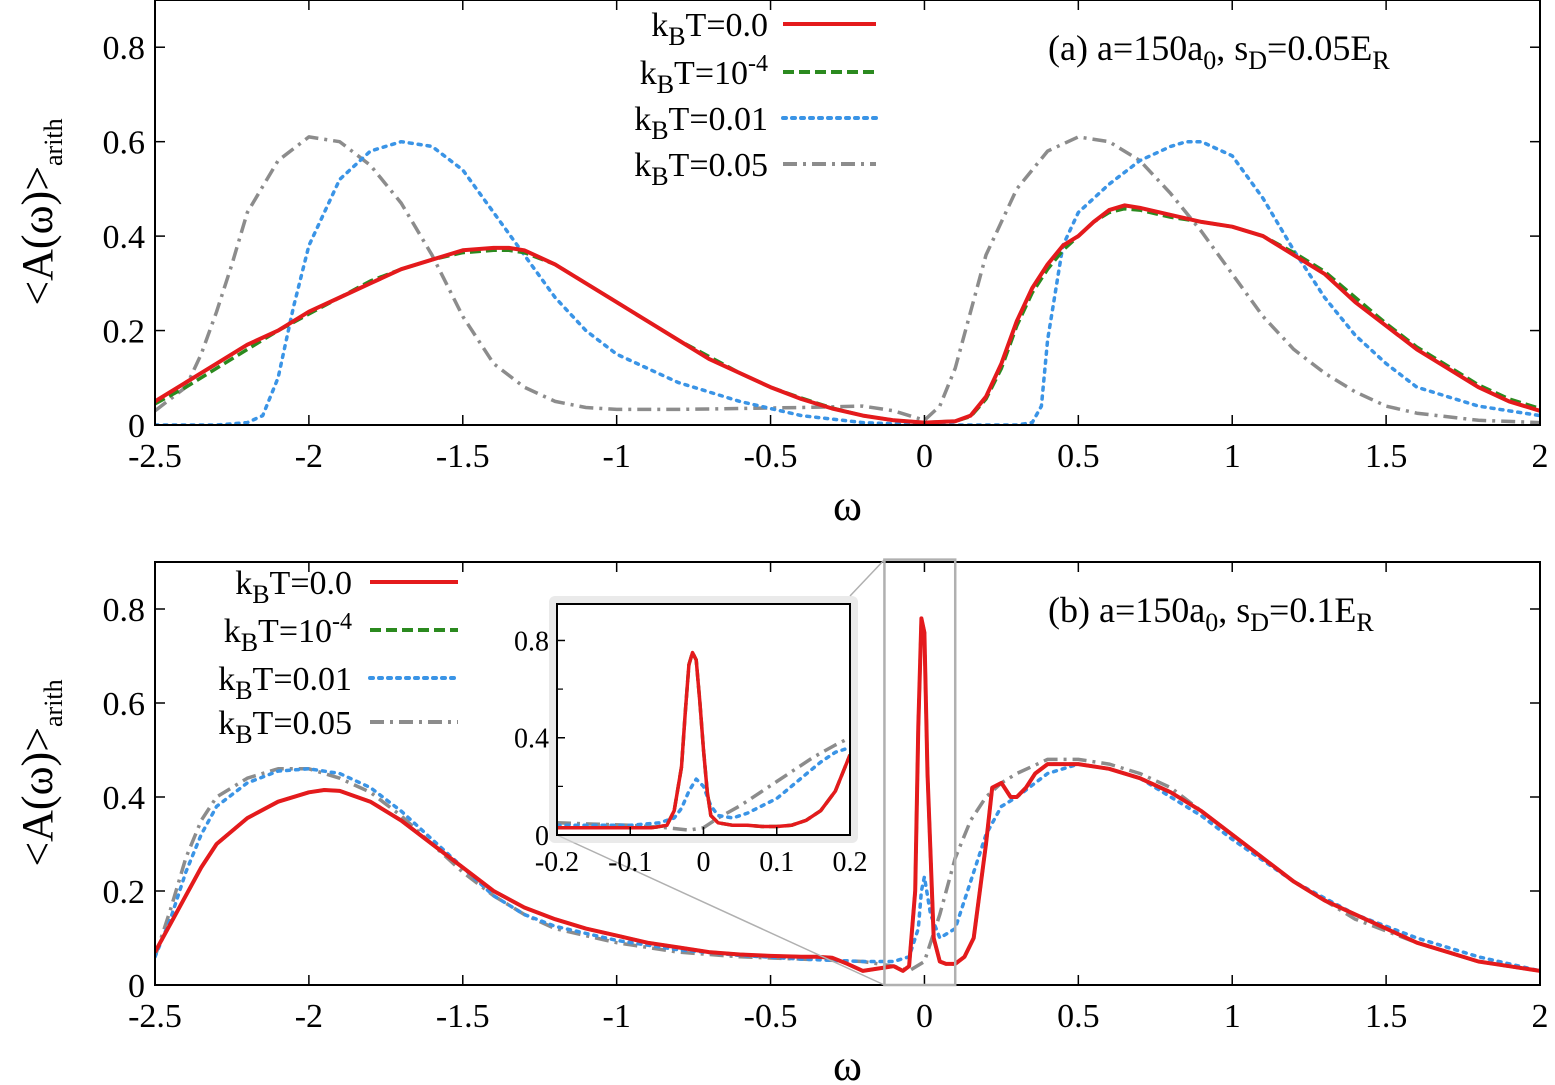 This screenshot has height=1085, width=1555. I want to click on inset-series-t0, so click(703, 740).